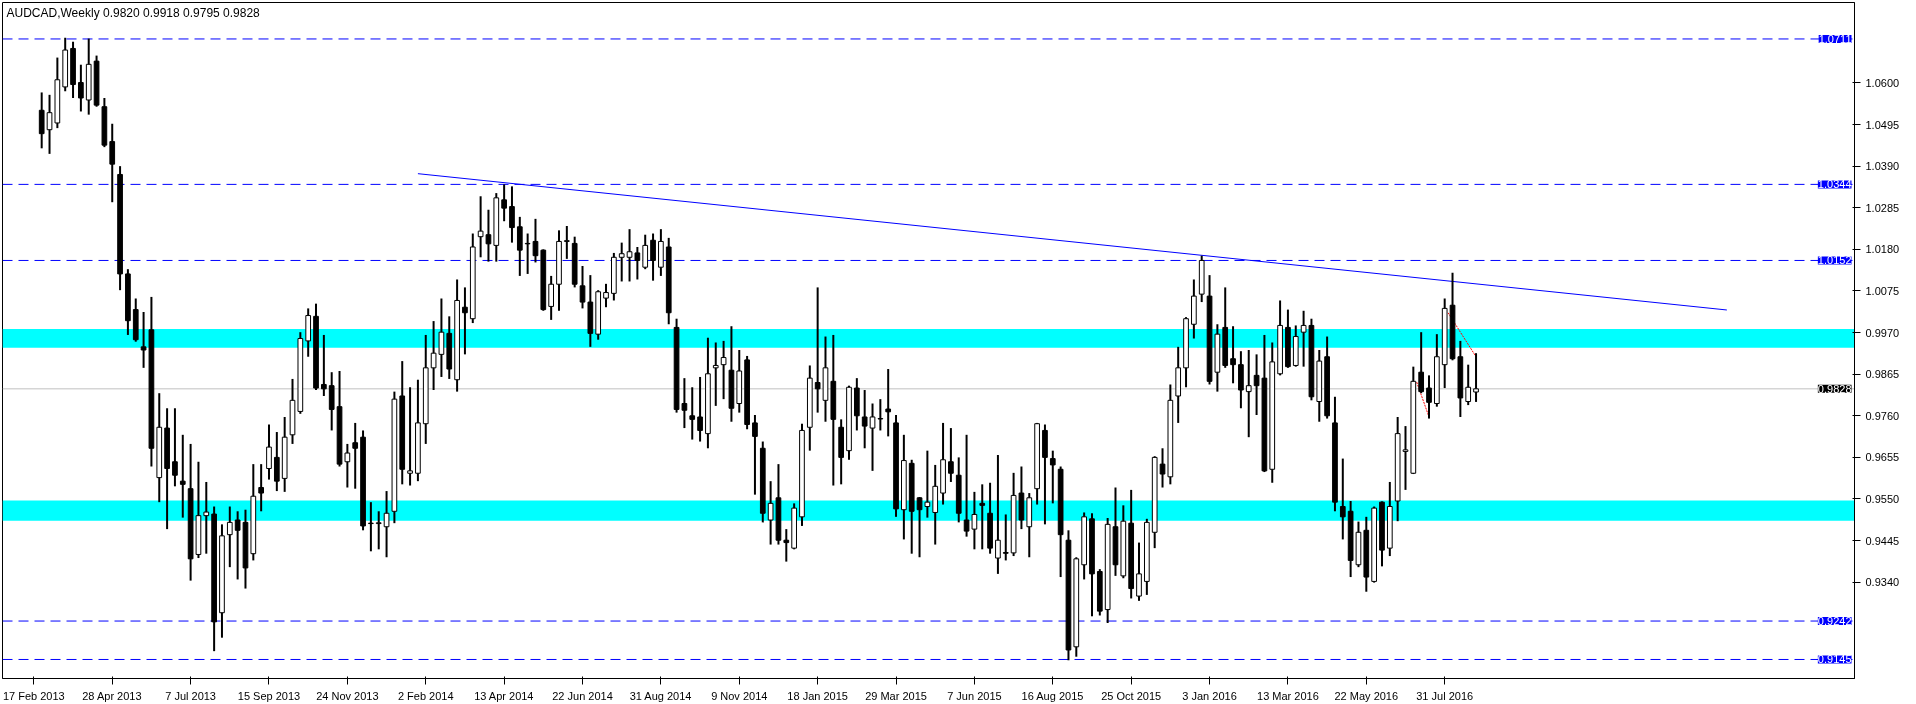 This screenshot has width=1916, height=704. Describe the element at coordinates (1882, 249) in the screenshot. I see `y-tick-label: 1.0180` at that location.